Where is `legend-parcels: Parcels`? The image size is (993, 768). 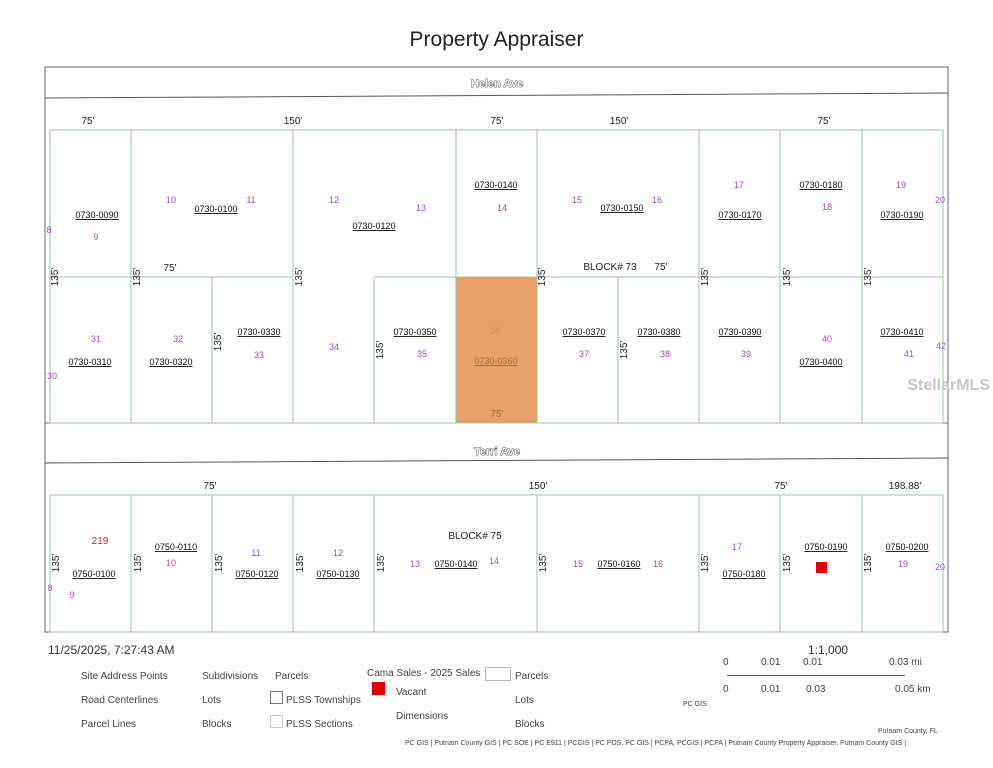 legend-parcels: Parcels is located at coordinates (292, 676).